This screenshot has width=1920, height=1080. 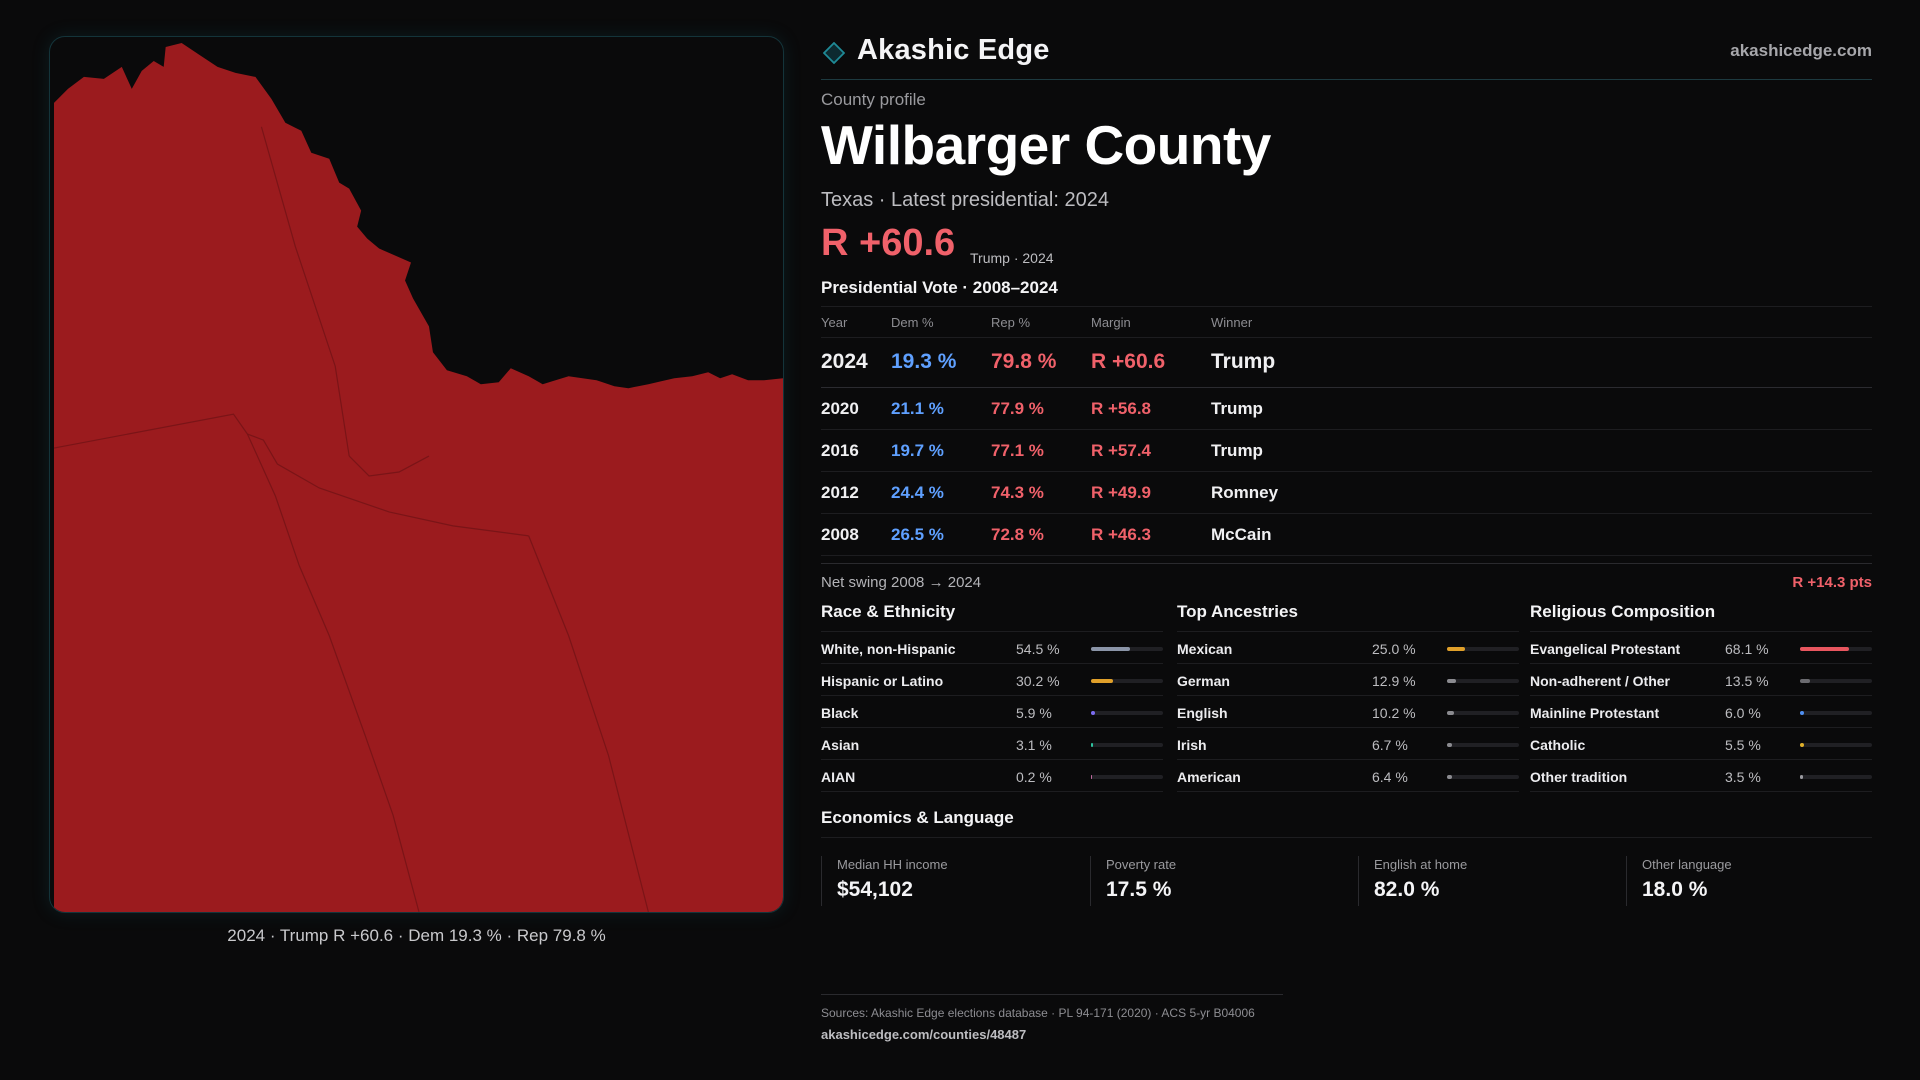 I want to click on row-rep: 77.9 %, so click(x=1017, y=408).